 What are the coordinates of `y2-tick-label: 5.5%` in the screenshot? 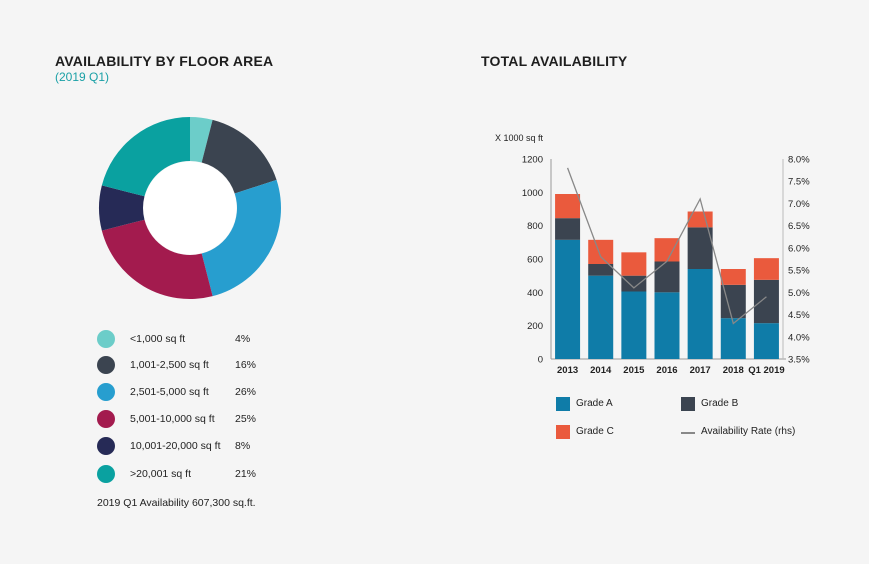 It's located at (799, 271).